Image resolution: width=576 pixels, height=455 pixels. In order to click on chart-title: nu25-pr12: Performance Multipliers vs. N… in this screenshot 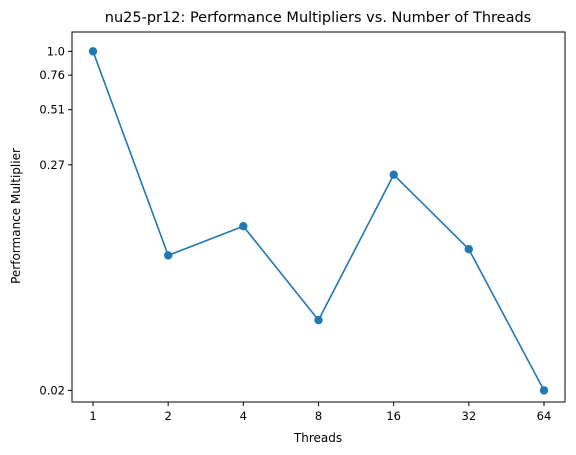, I will do `click(318, 18)`.